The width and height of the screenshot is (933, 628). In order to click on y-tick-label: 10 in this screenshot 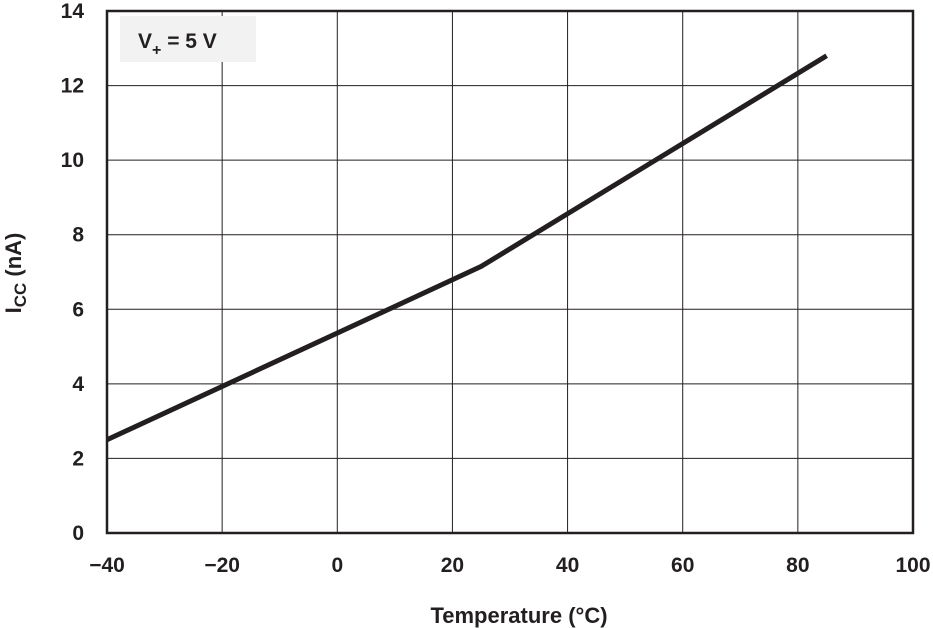, I will do `click(72, 160)`.